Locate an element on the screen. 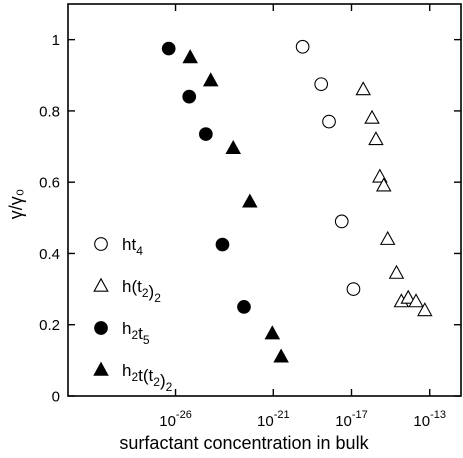 The height and width of the screenshot is (458, 463). legend-label-1: h(t2)2 is located at coordinates (141, 291).